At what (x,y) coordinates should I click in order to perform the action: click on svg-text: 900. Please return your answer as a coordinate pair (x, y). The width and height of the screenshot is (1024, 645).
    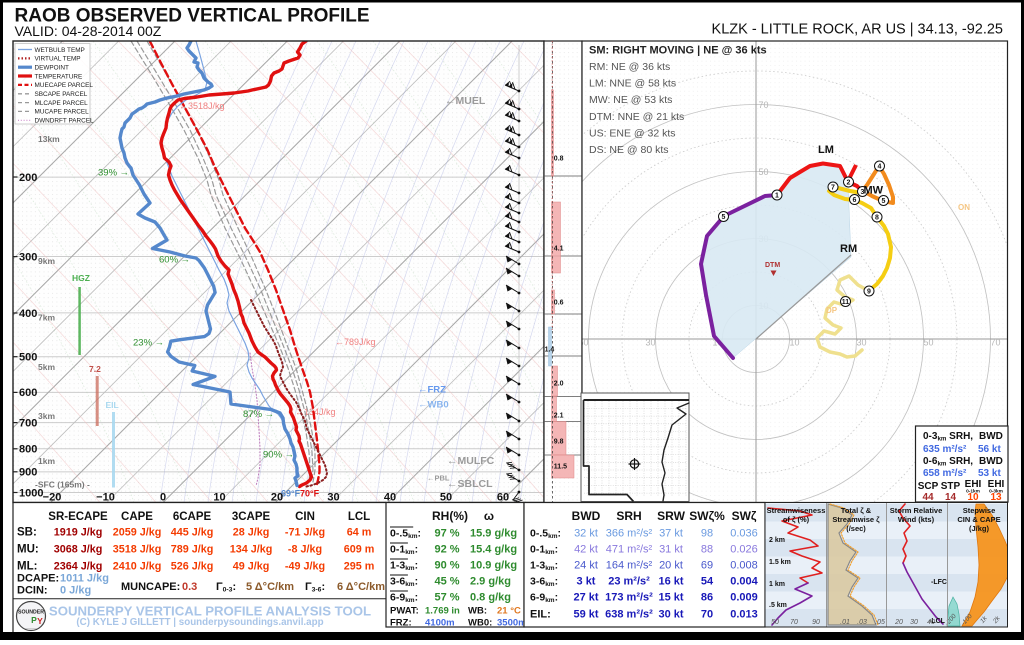
    Looking at the image, I should click on (28, 473).